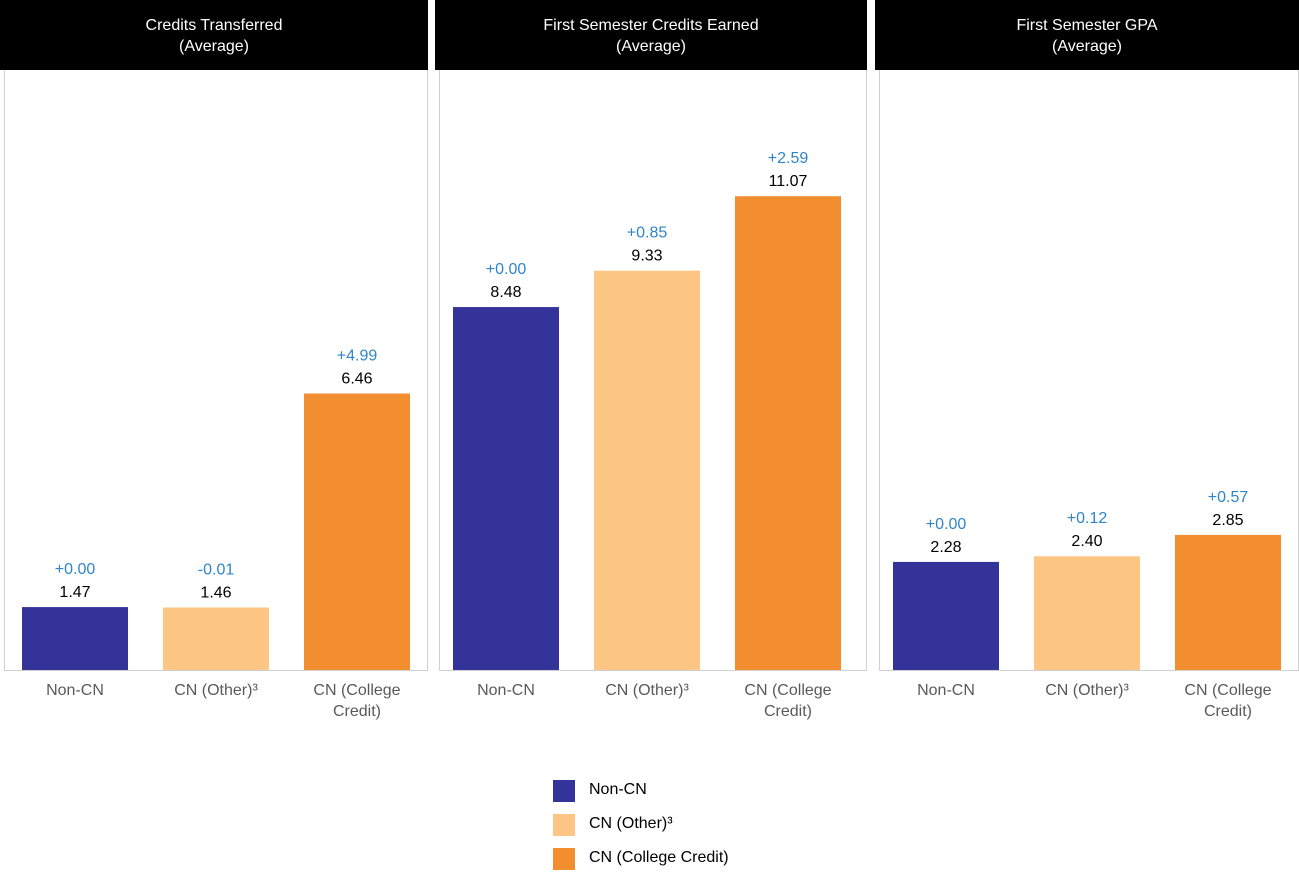 This screenshot has width=1299, height=872. Describe the element at coordinates (74, 592) in the screenshot. I see `bar-value-label: 1.47` at that location.